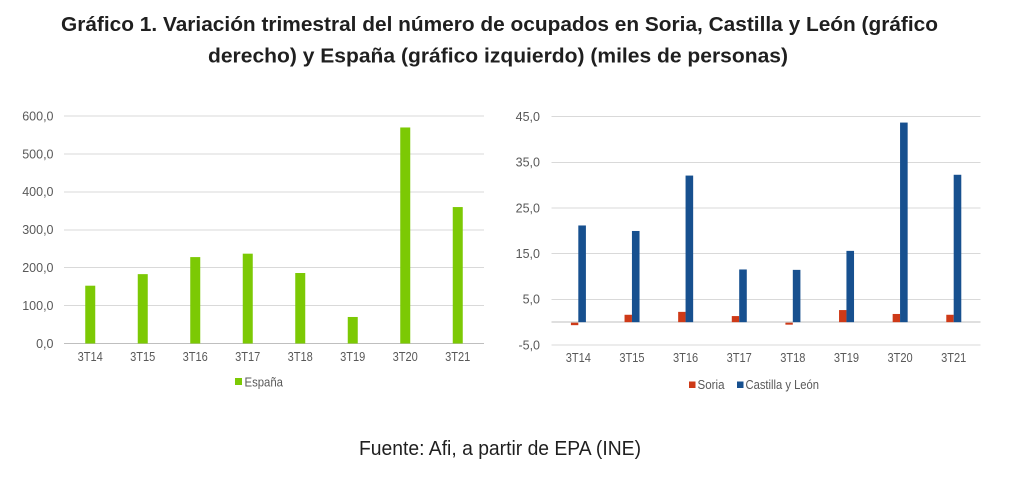 The height and width of the screenshot is (485, 1017). Describe the element at coordinates (500, 449) in the screenshot. I see `svg-text:Fuente: Afi, a partir de EPA (: Fuente: Afi, a partir de EPA (INE)` at that location.